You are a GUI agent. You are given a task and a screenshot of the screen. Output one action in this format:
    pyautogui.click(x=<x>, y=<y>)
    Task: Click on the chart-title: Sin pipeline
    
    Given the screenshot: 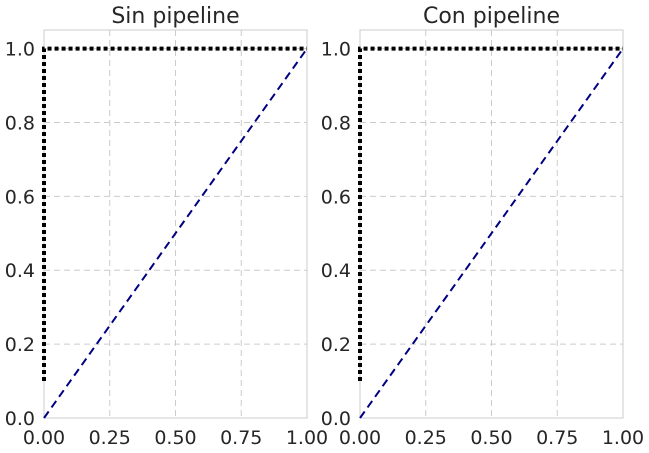 What is the action you would take?
    pyautogui.click(x=175, y=16)
    